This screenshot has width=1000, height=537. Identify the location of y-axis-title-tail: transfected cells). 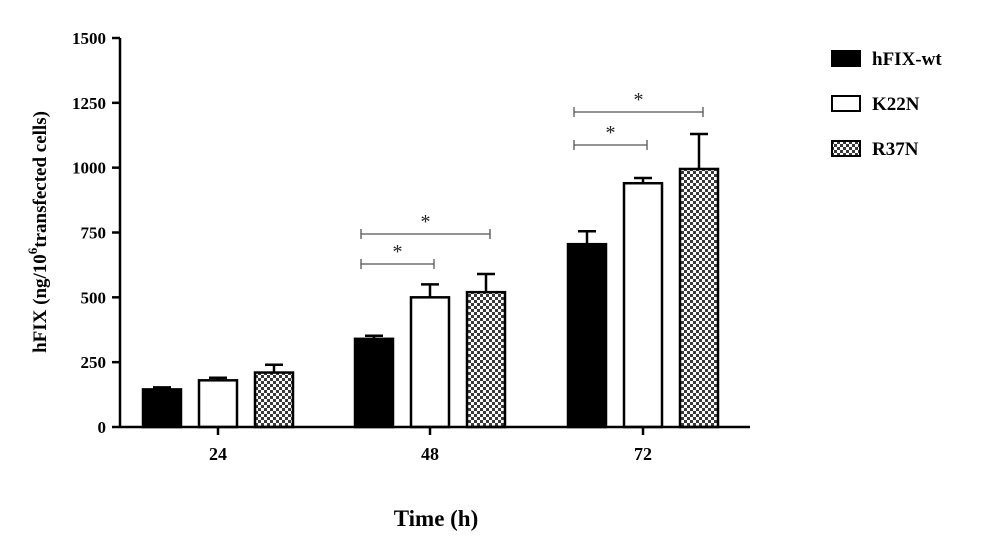
(40, 179).